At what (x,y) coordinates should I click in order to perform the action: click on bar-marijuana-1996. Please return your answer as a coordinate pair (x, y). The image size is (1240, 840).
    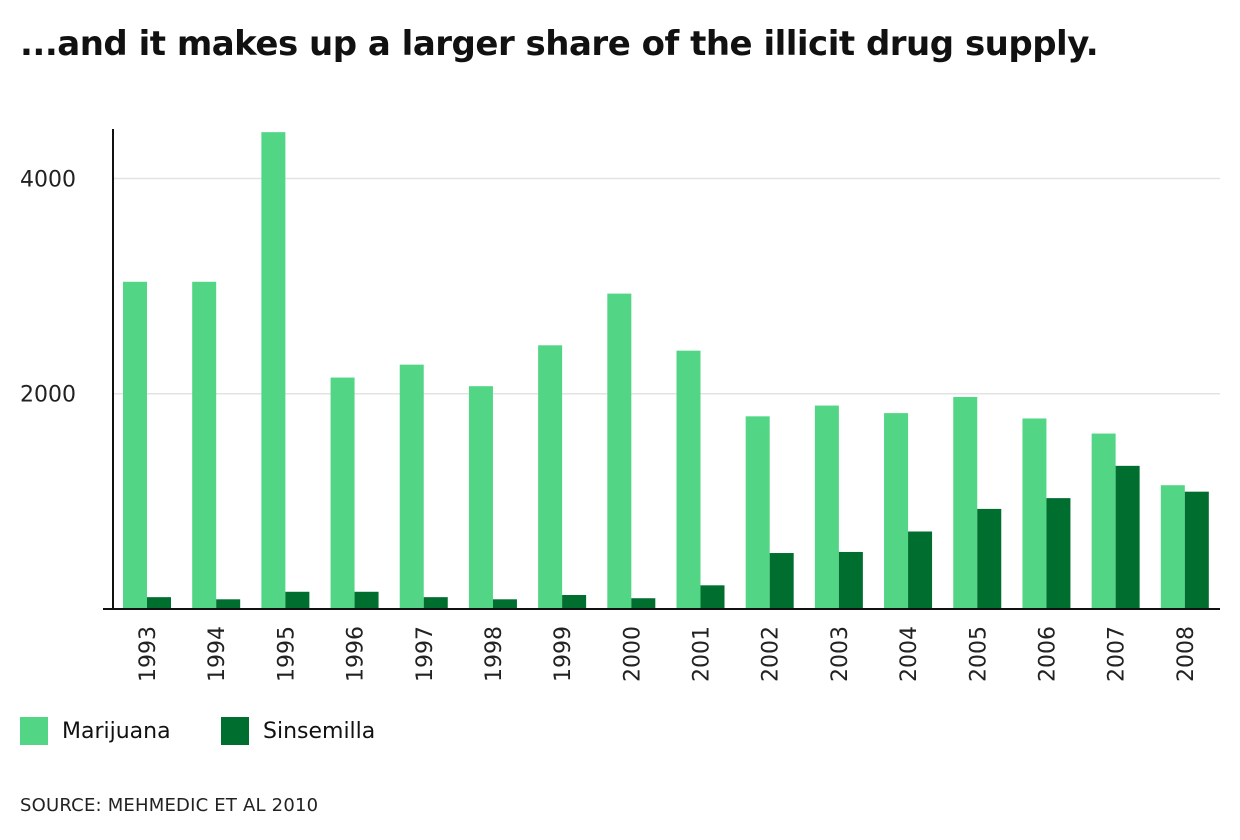
    Looking at the image, I should click on (342, 493).